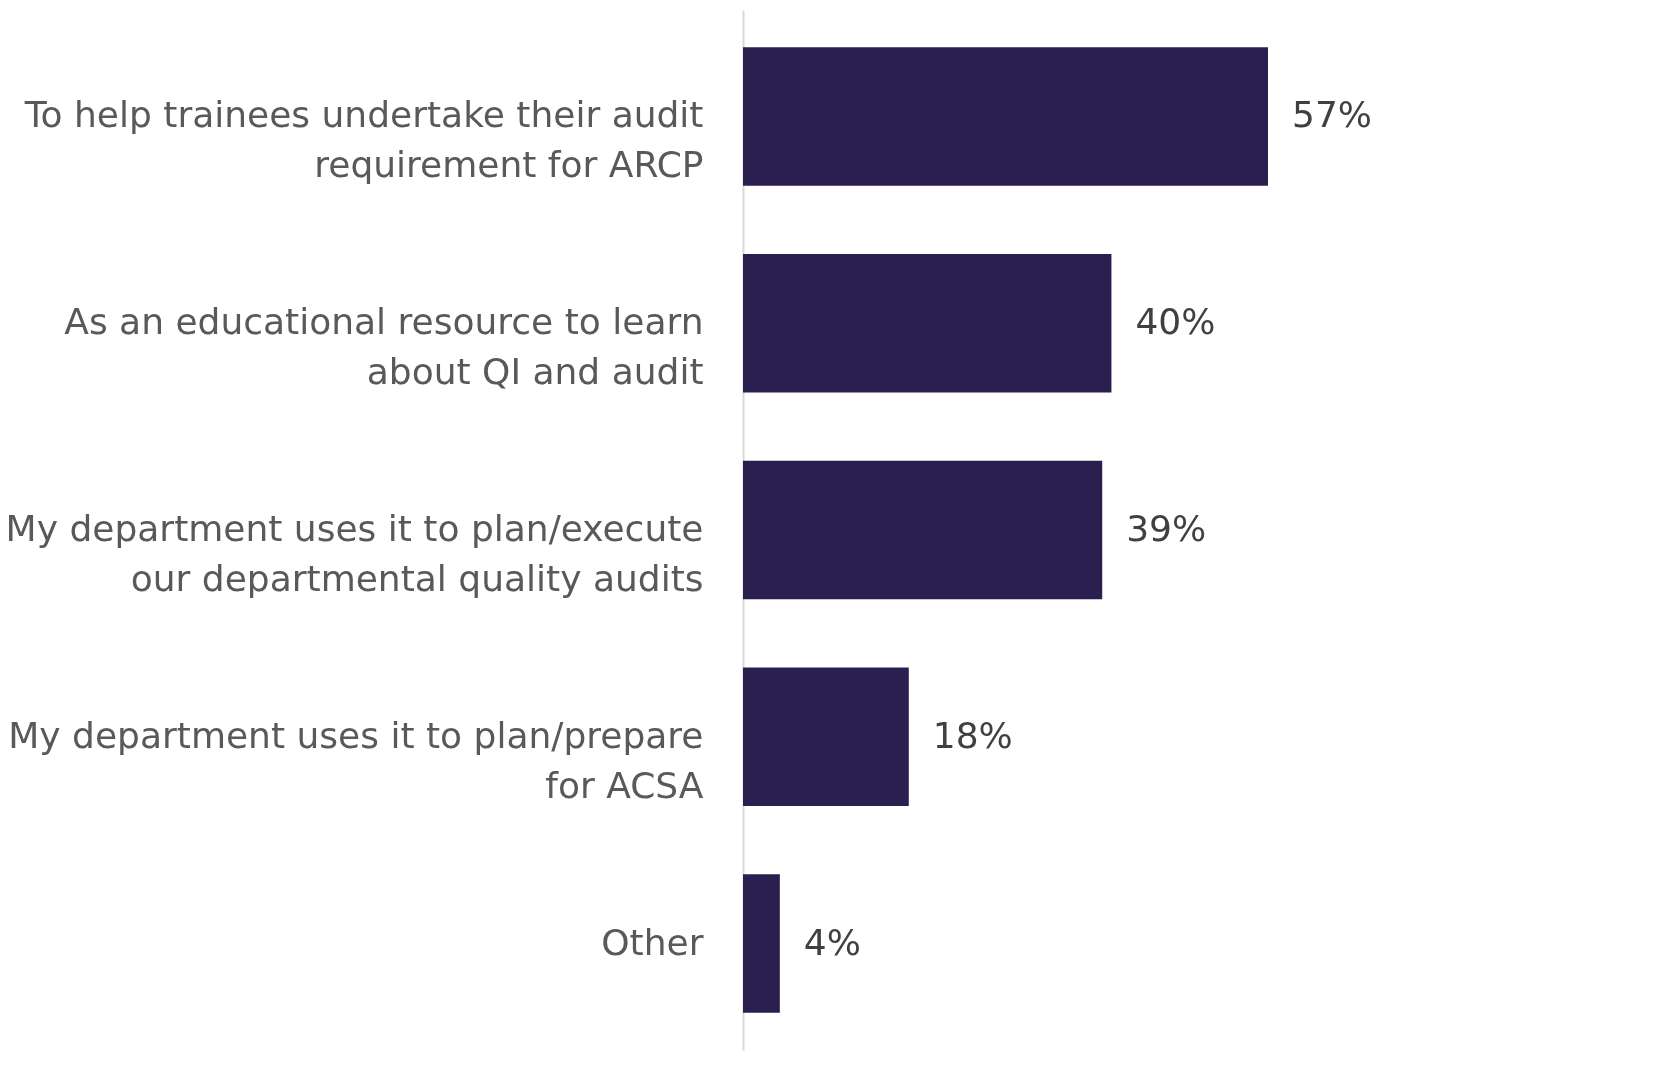 The height and width of the screenshot is (1081, 1666). Describe the element at coordinates (1332, 115) in the screenshot. I see `data-label: 57%` at that location.